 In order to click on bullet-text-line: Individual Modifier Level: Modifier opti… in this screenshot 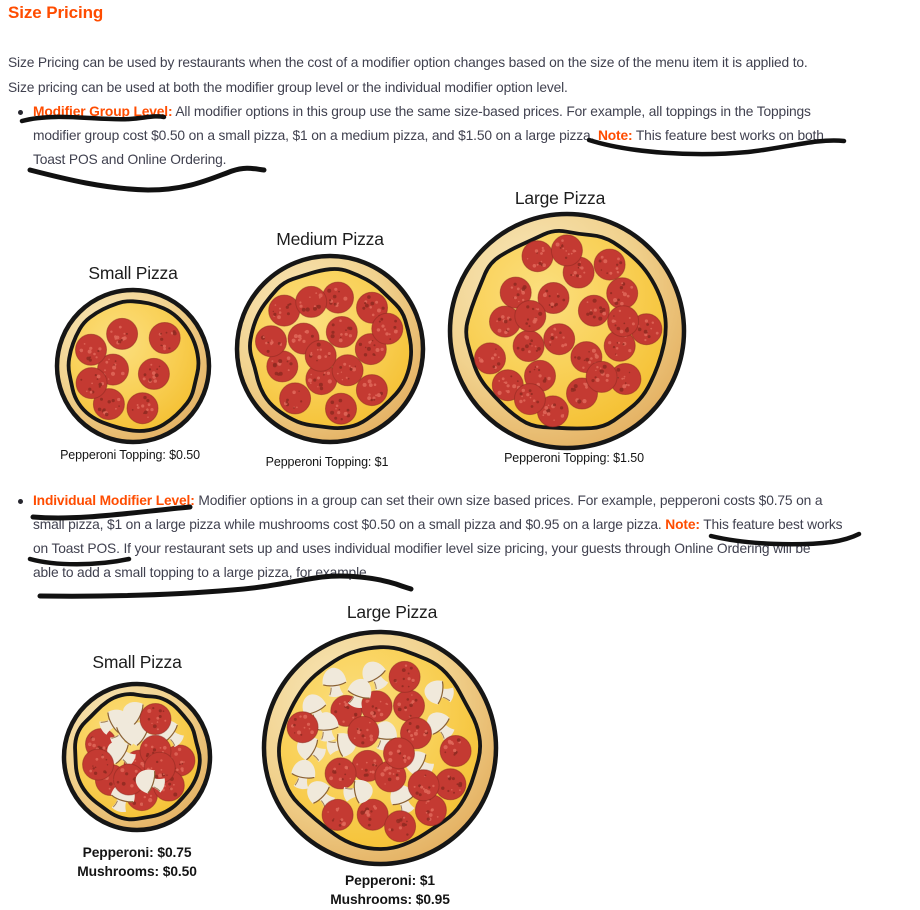, I will do `click(437, 501)`.